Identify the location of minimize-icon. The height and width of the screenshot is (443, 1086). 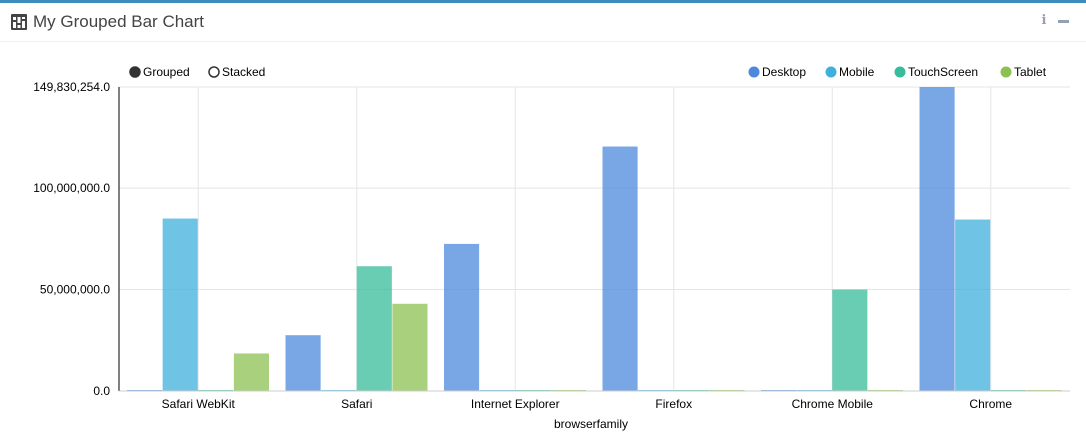
(1065, 21).